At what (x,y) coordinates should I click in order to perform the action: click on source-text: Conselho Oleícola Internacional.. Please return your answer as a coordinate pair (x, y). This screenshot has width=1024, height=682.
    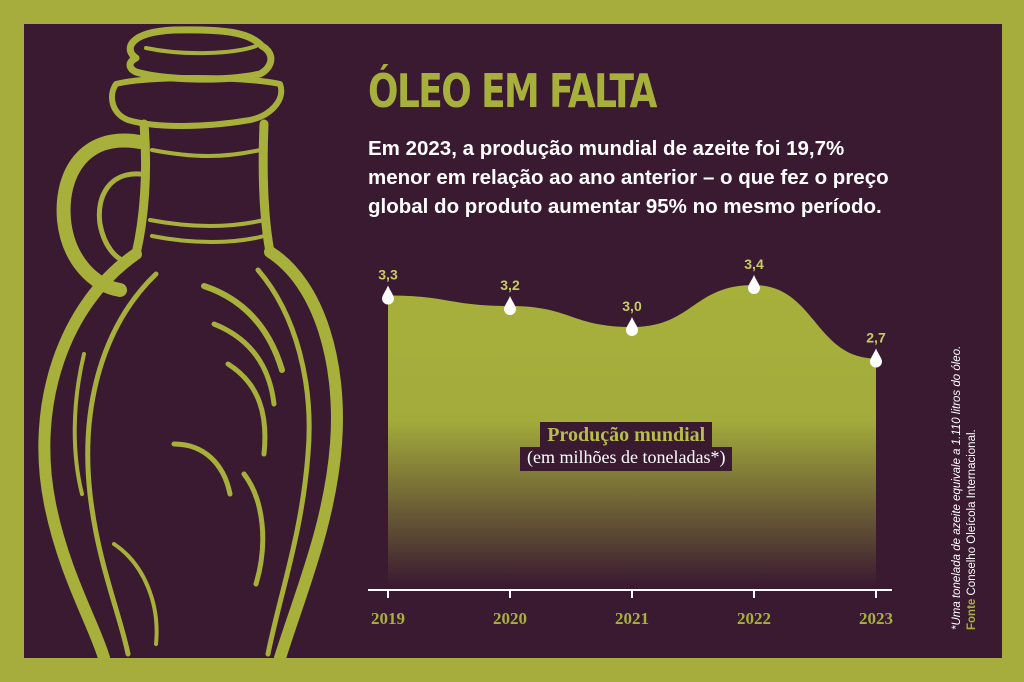
    Looking at the image, I should click on (972, 514).